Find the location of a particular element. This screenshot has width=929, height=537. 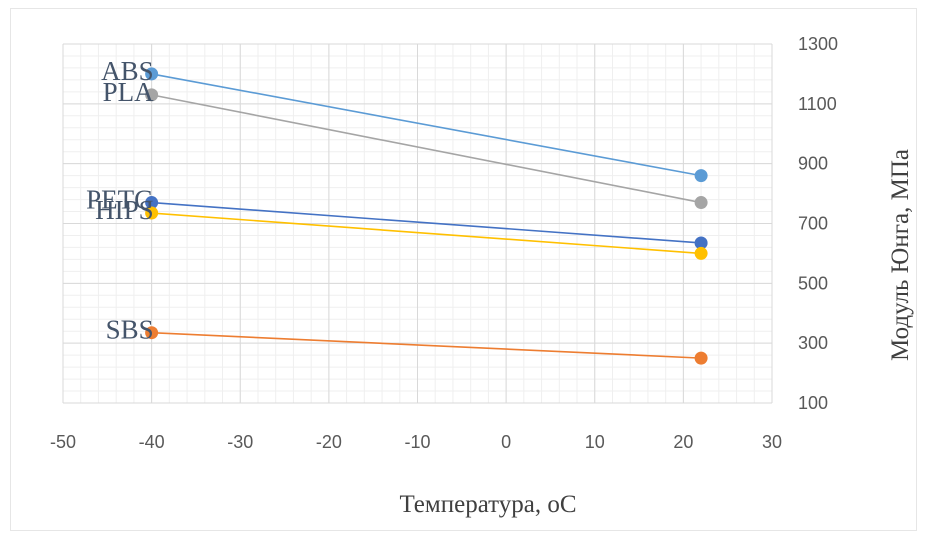

y-tick-label: 100 is located at coordinates (813, 403).